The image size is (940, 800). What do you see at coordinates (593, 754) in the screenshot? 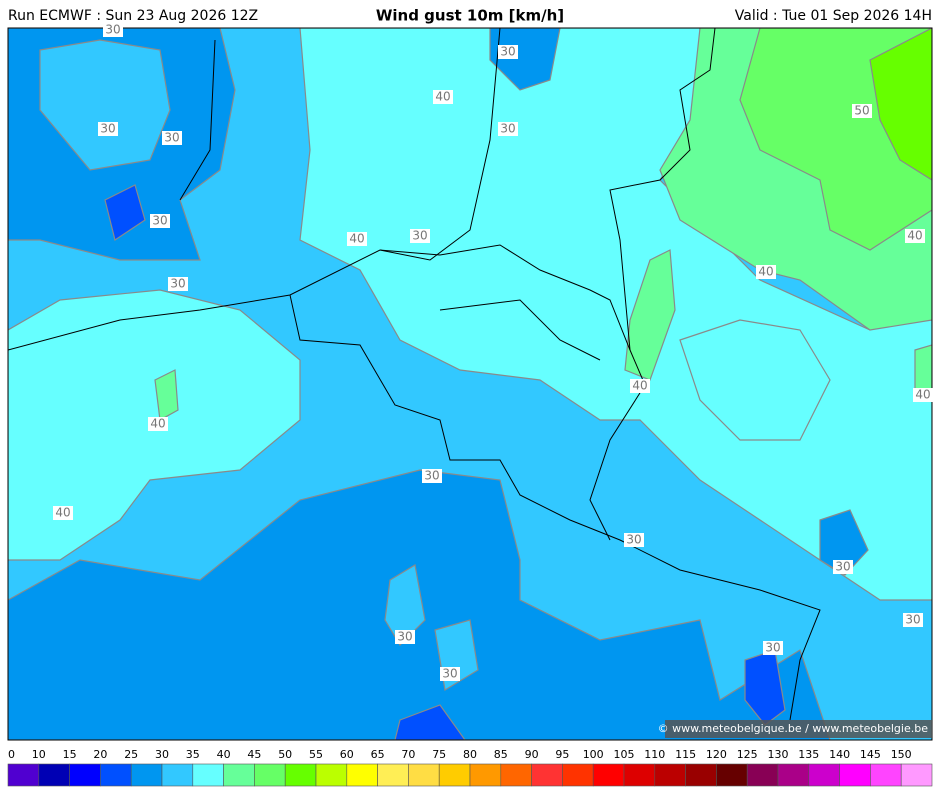
I see `colorbar-label: 100` at bounding box center [593, 754].